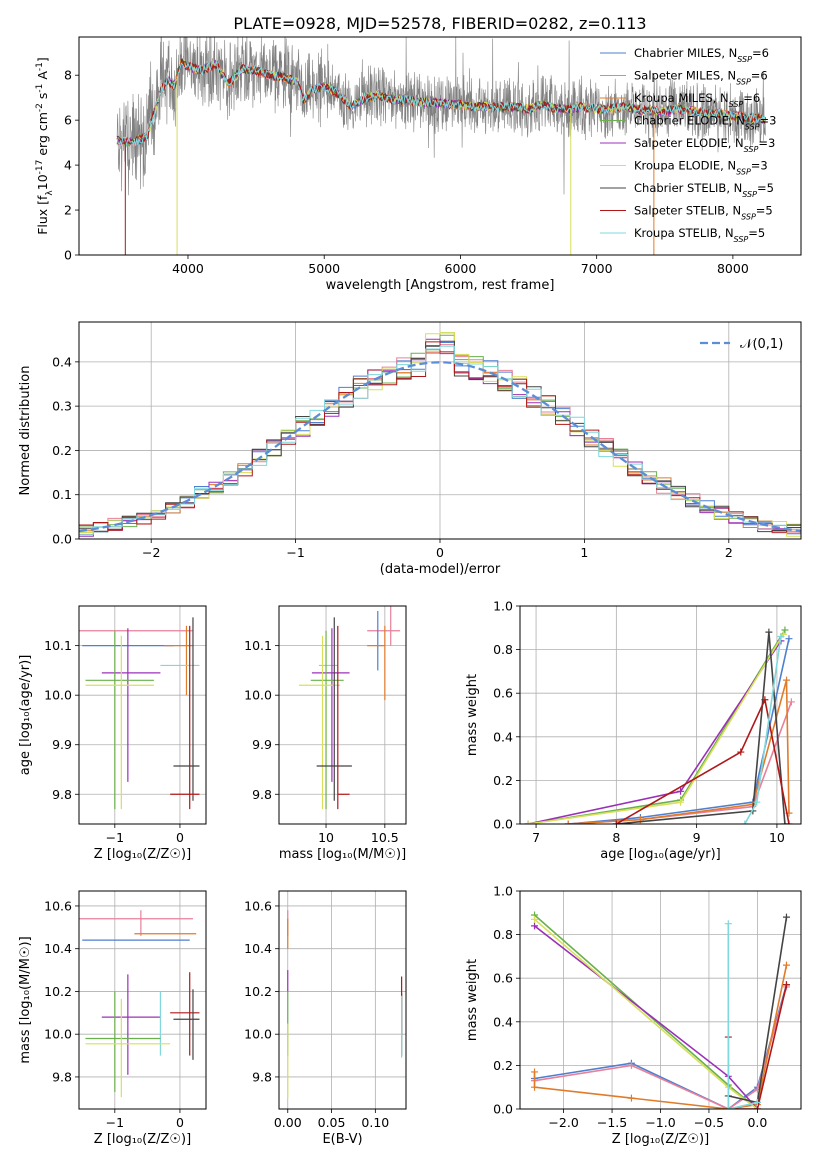 The height and width of the screenshot is (1170, 819). I want to click on x-tick-label: −2.0, so click(563, 1122).